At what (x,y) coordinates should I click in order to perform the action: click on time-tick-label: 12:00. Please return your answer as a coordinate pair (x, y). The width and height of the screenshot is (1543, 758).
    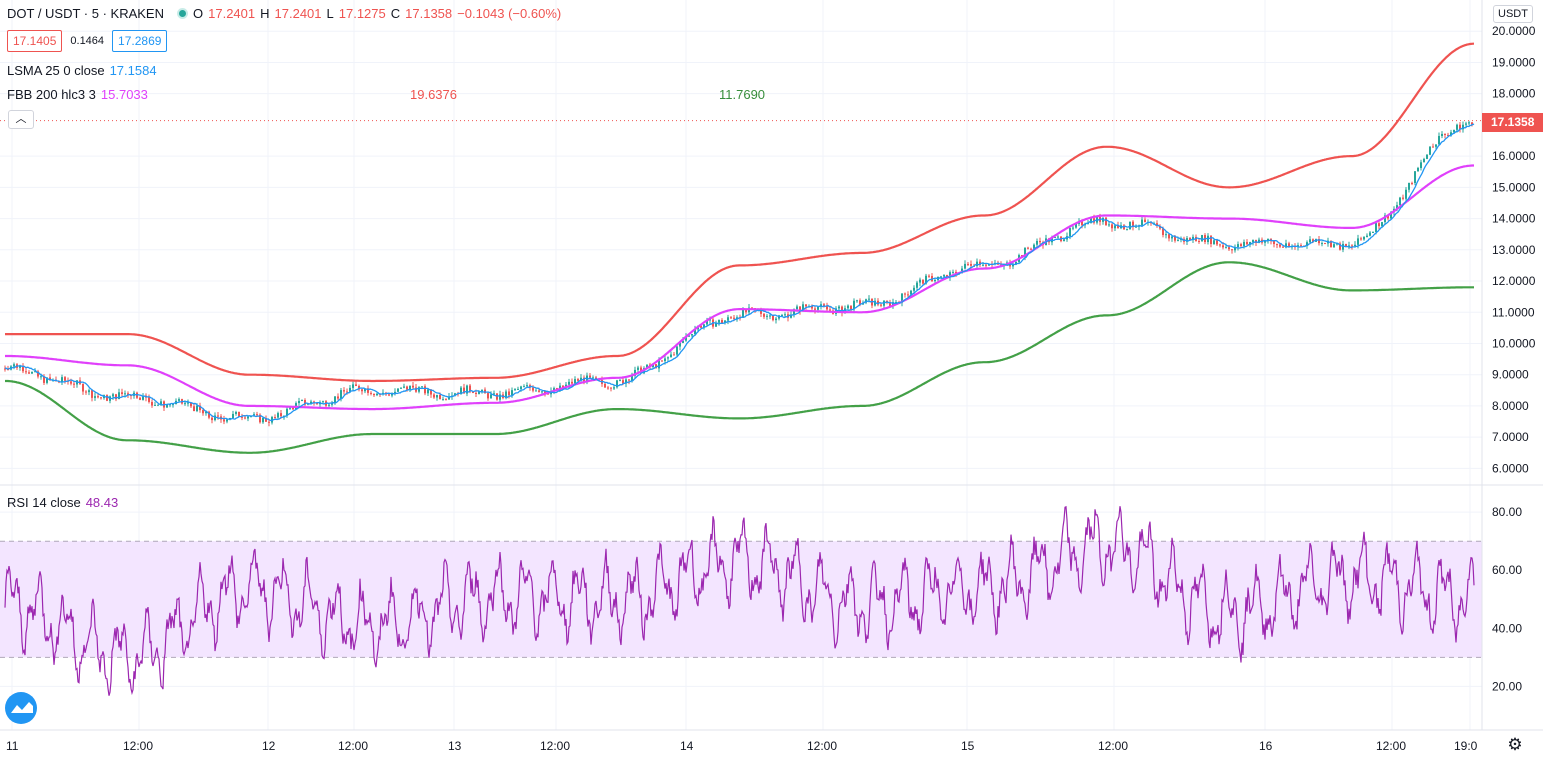
    Looking at the image, I should click on (1113, 746).